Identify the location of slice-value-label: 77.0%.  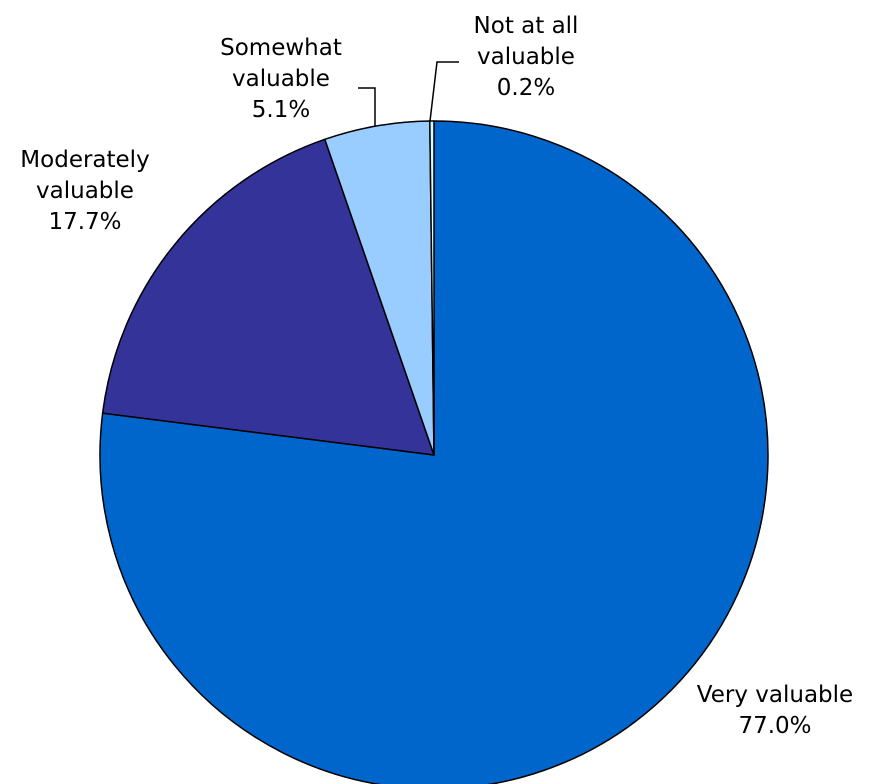
(774, 726).